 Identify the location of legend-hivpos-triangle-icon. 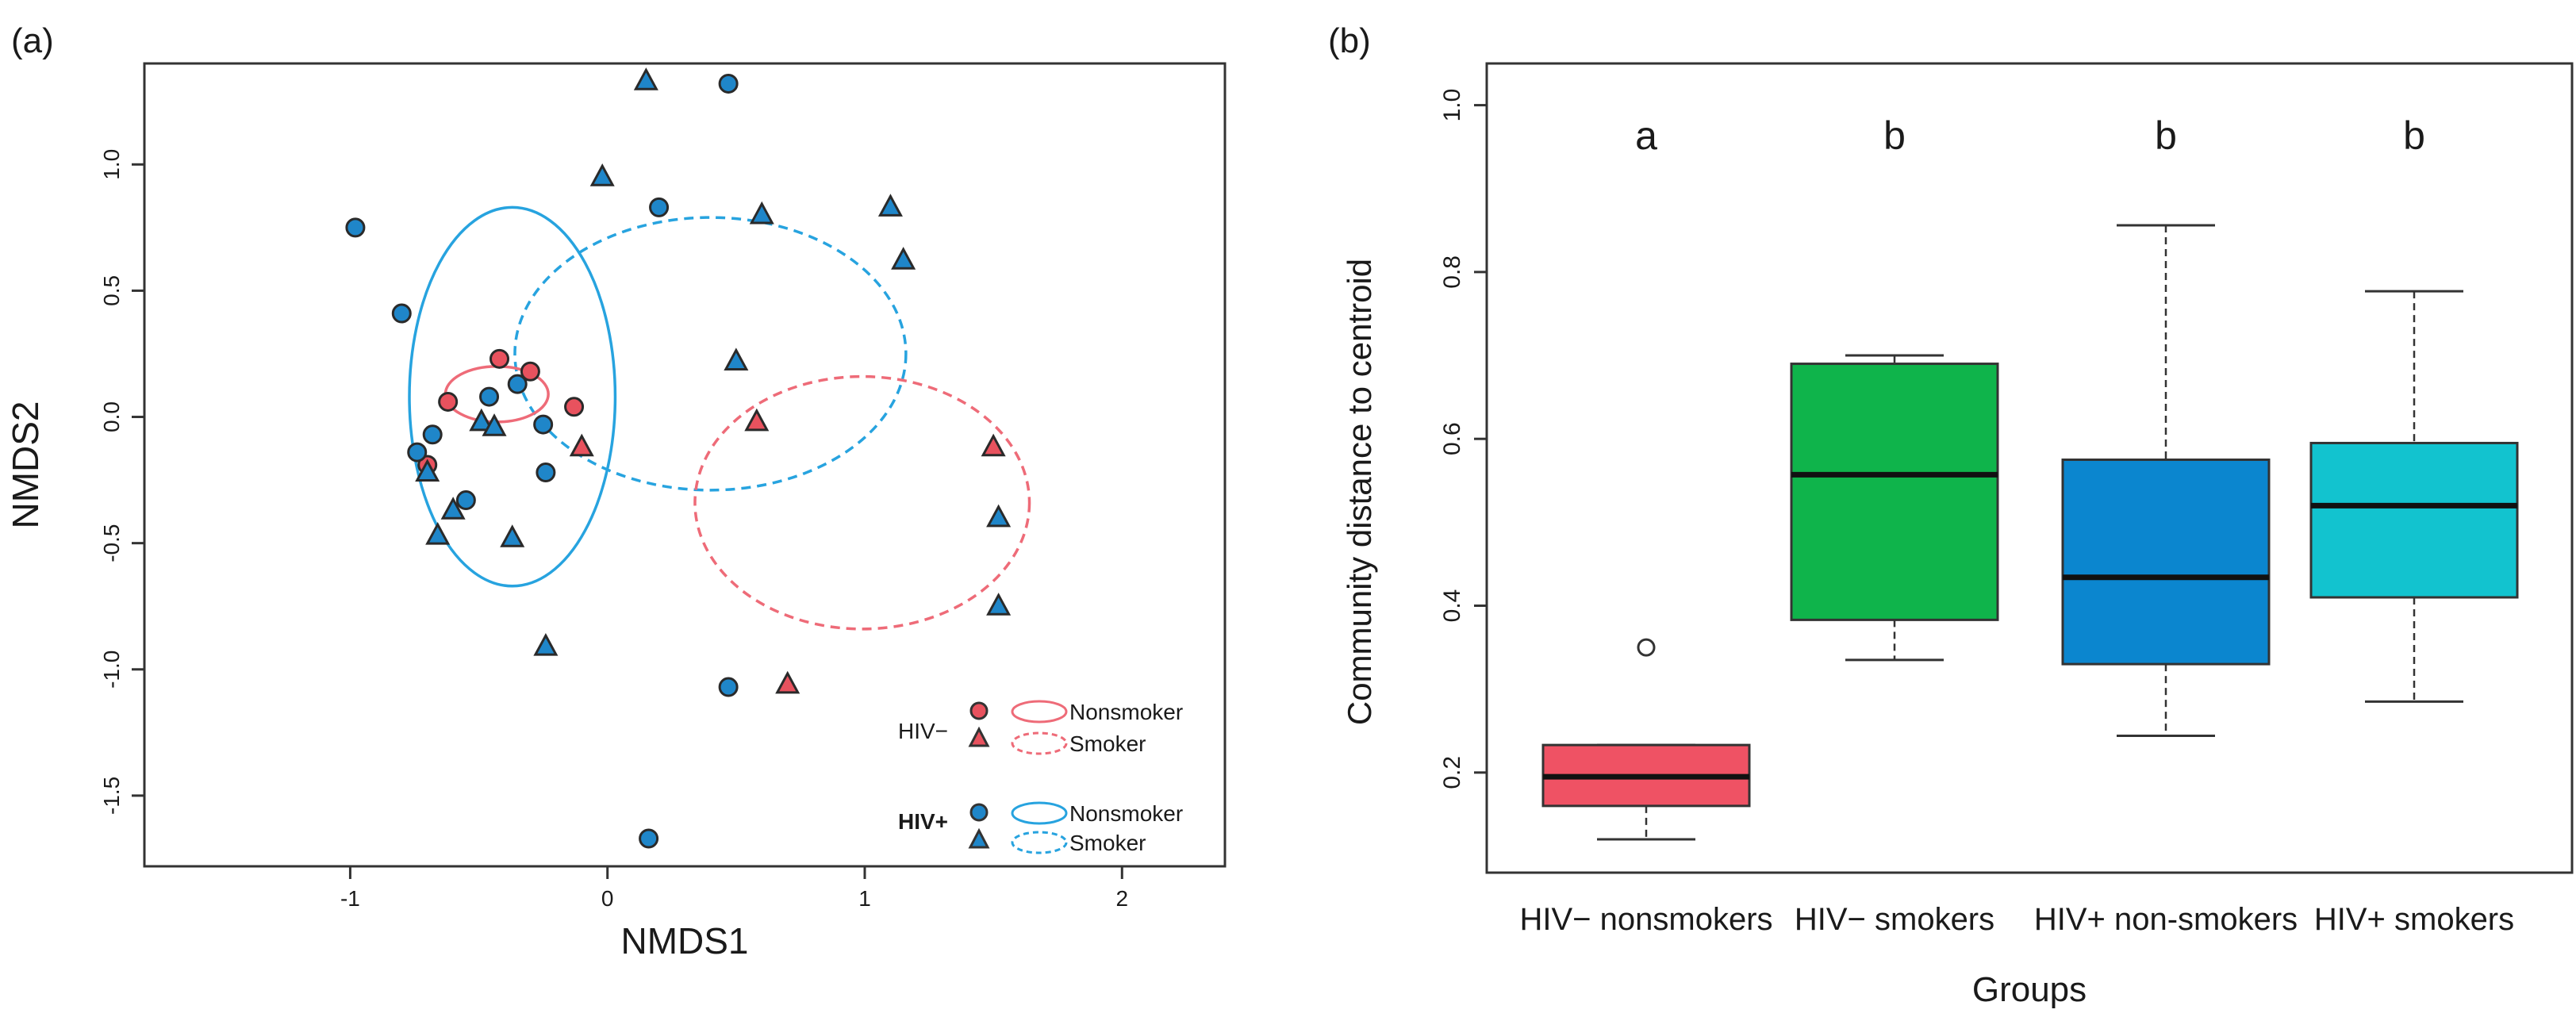
(979, 838).